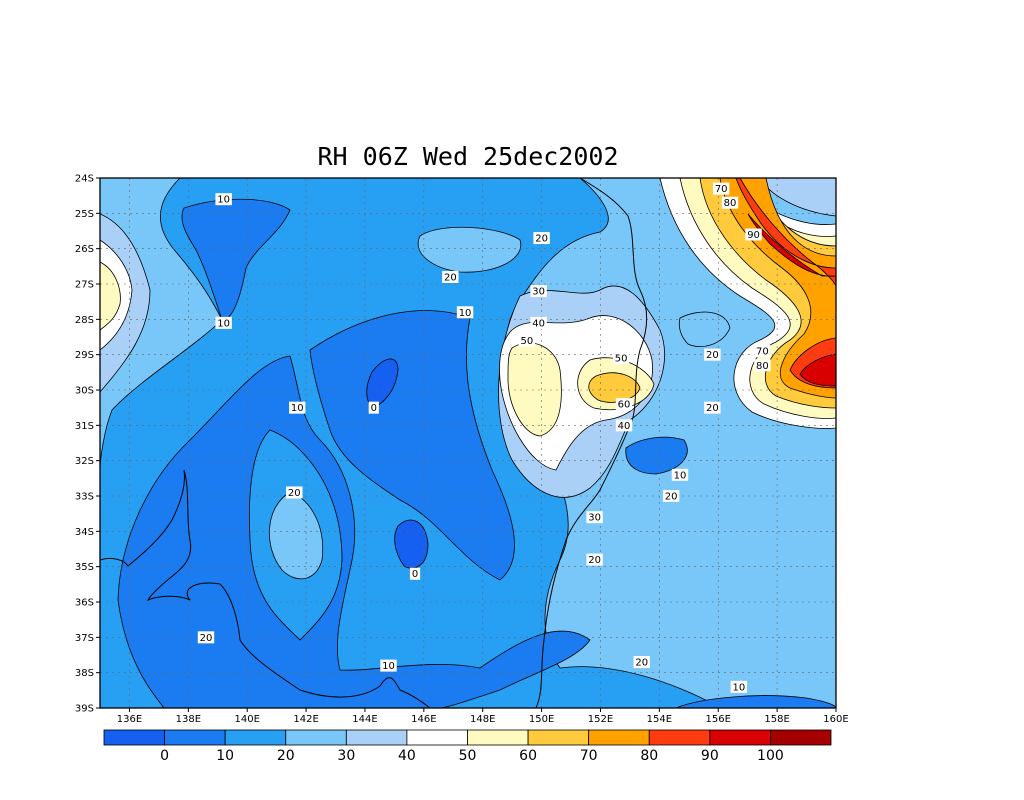  What do you see at coordinates (164, 756) in the screenshot?
I see `colorbar-label: 0` at bounding box center [164, 756].